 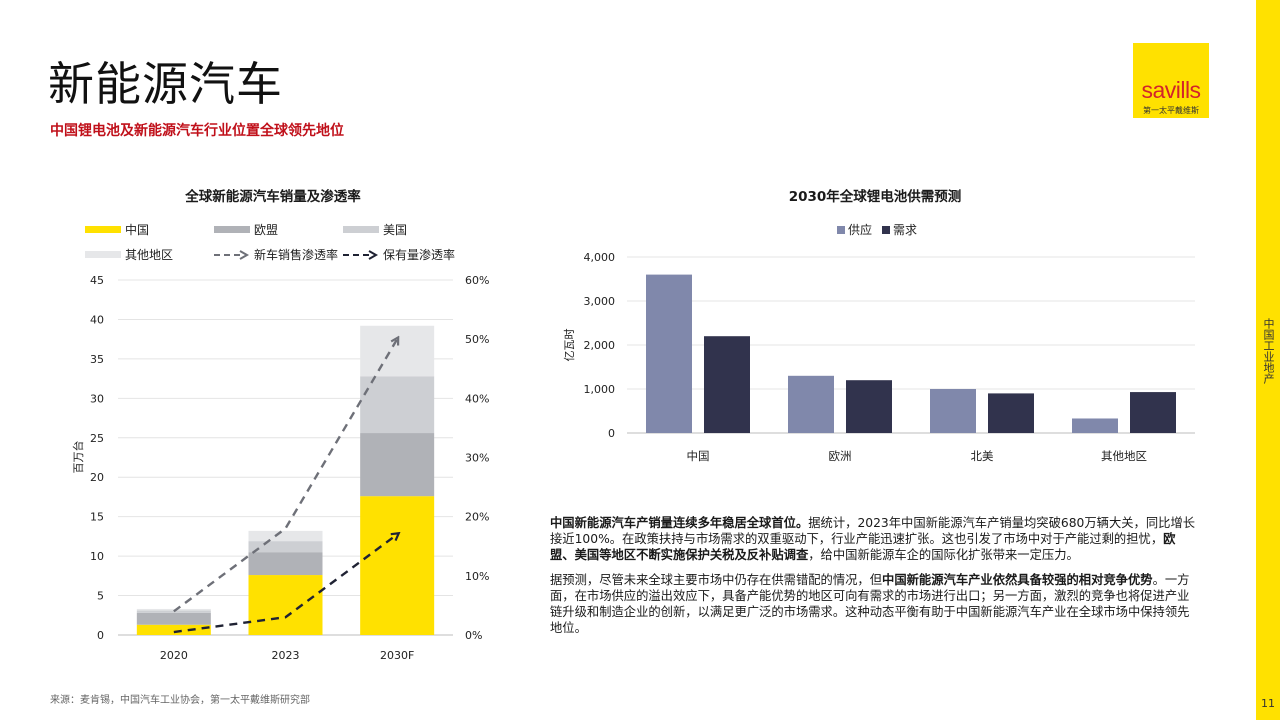 What do you see at coordinates (395, 230) in the screenshot?
I see `legend-label-us: 美国` at bounding box center [395, 230].